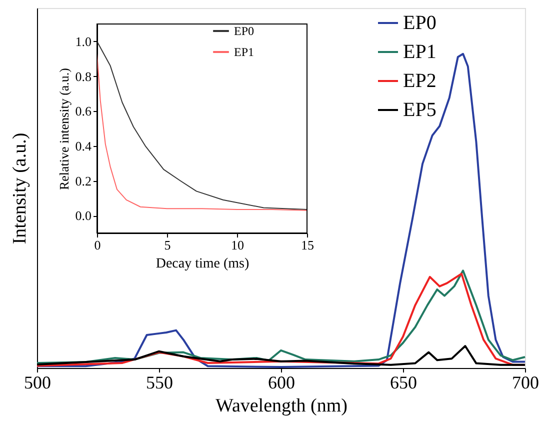 This screenshot has height=428, width=542. What do you see at coordinates (83, 216) in the screenshot?
I see `y-tick-label: 0.0` at bounding box center [83, 216].